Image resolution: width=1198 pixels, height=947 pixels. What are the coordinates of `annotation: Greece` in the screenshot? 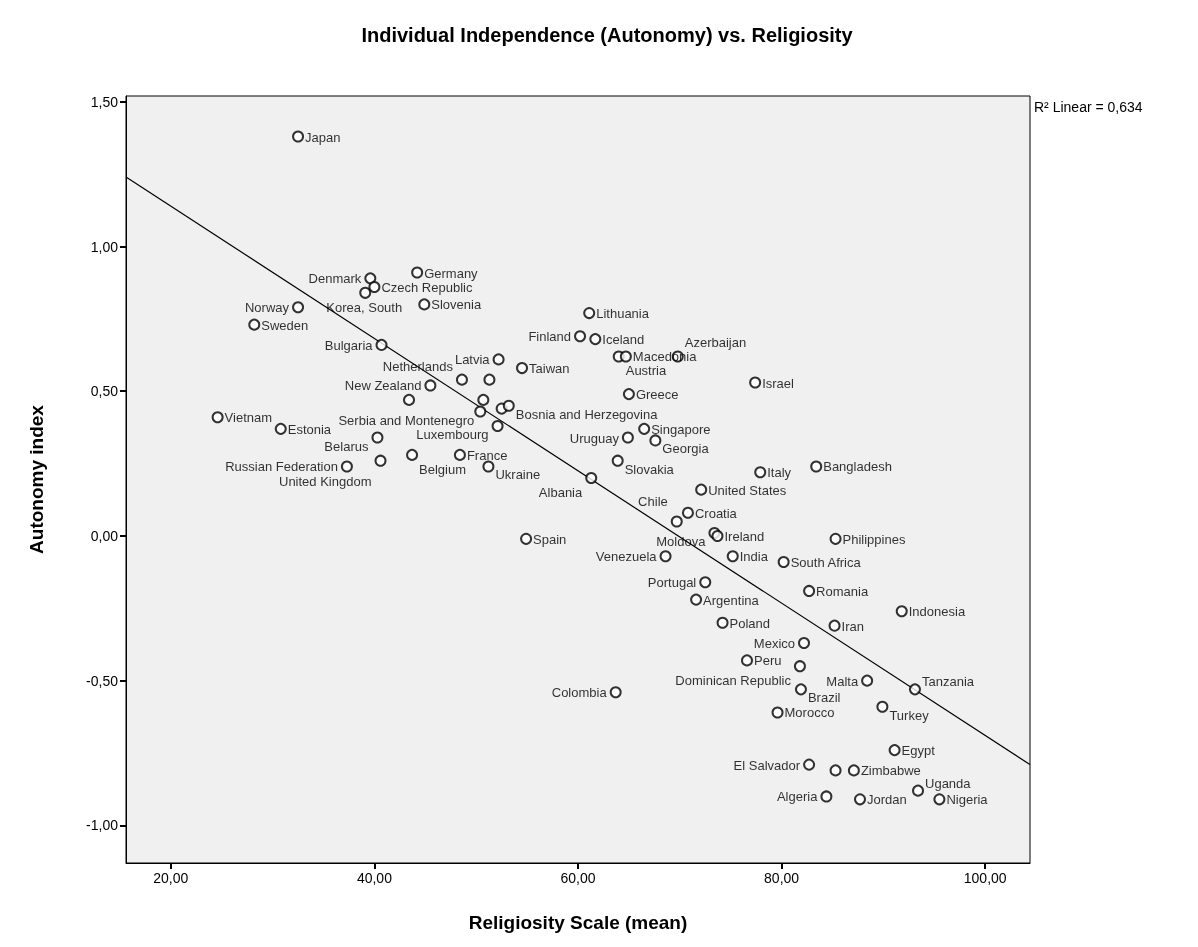 It's located at (657, 395).